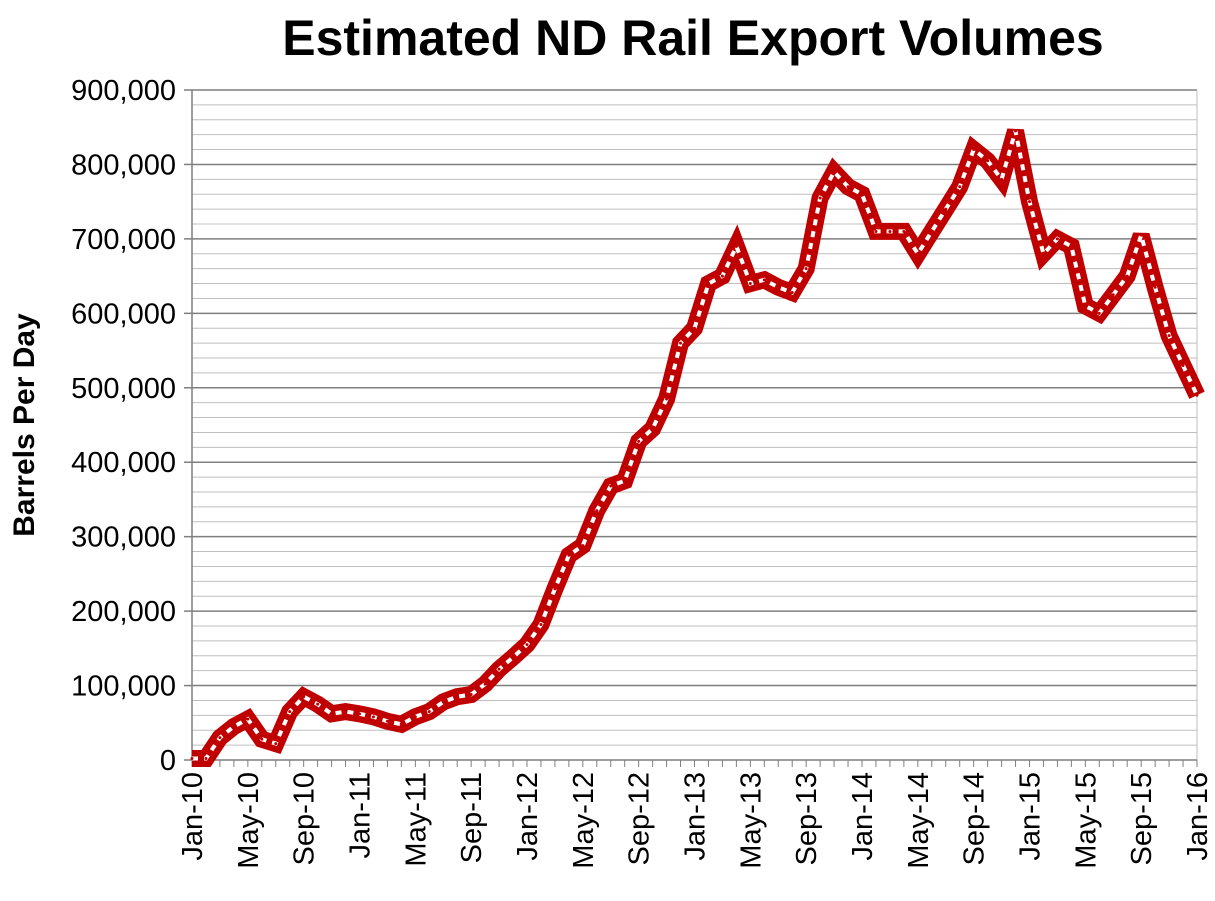 The image size is (1215, 901). I want to click on y-tick-label: 200,000, so click(123, 612).